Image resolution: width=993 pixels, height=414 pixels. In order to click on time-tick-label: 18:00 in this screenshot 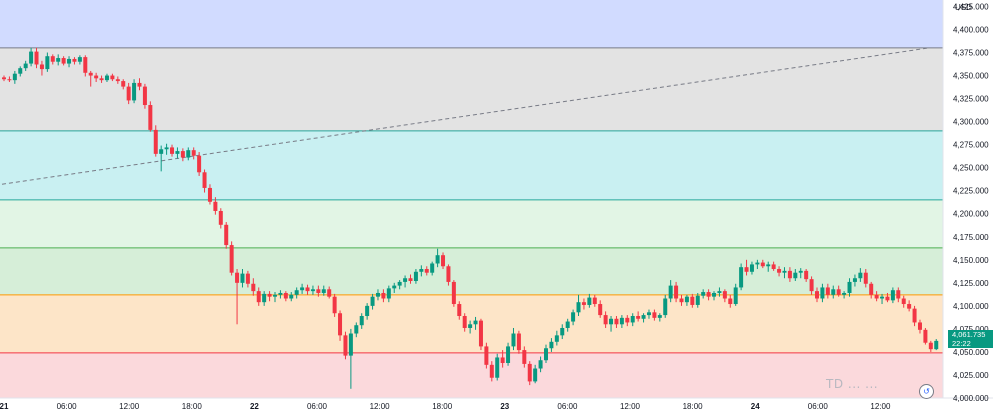, I will do `click(693, 406)`.